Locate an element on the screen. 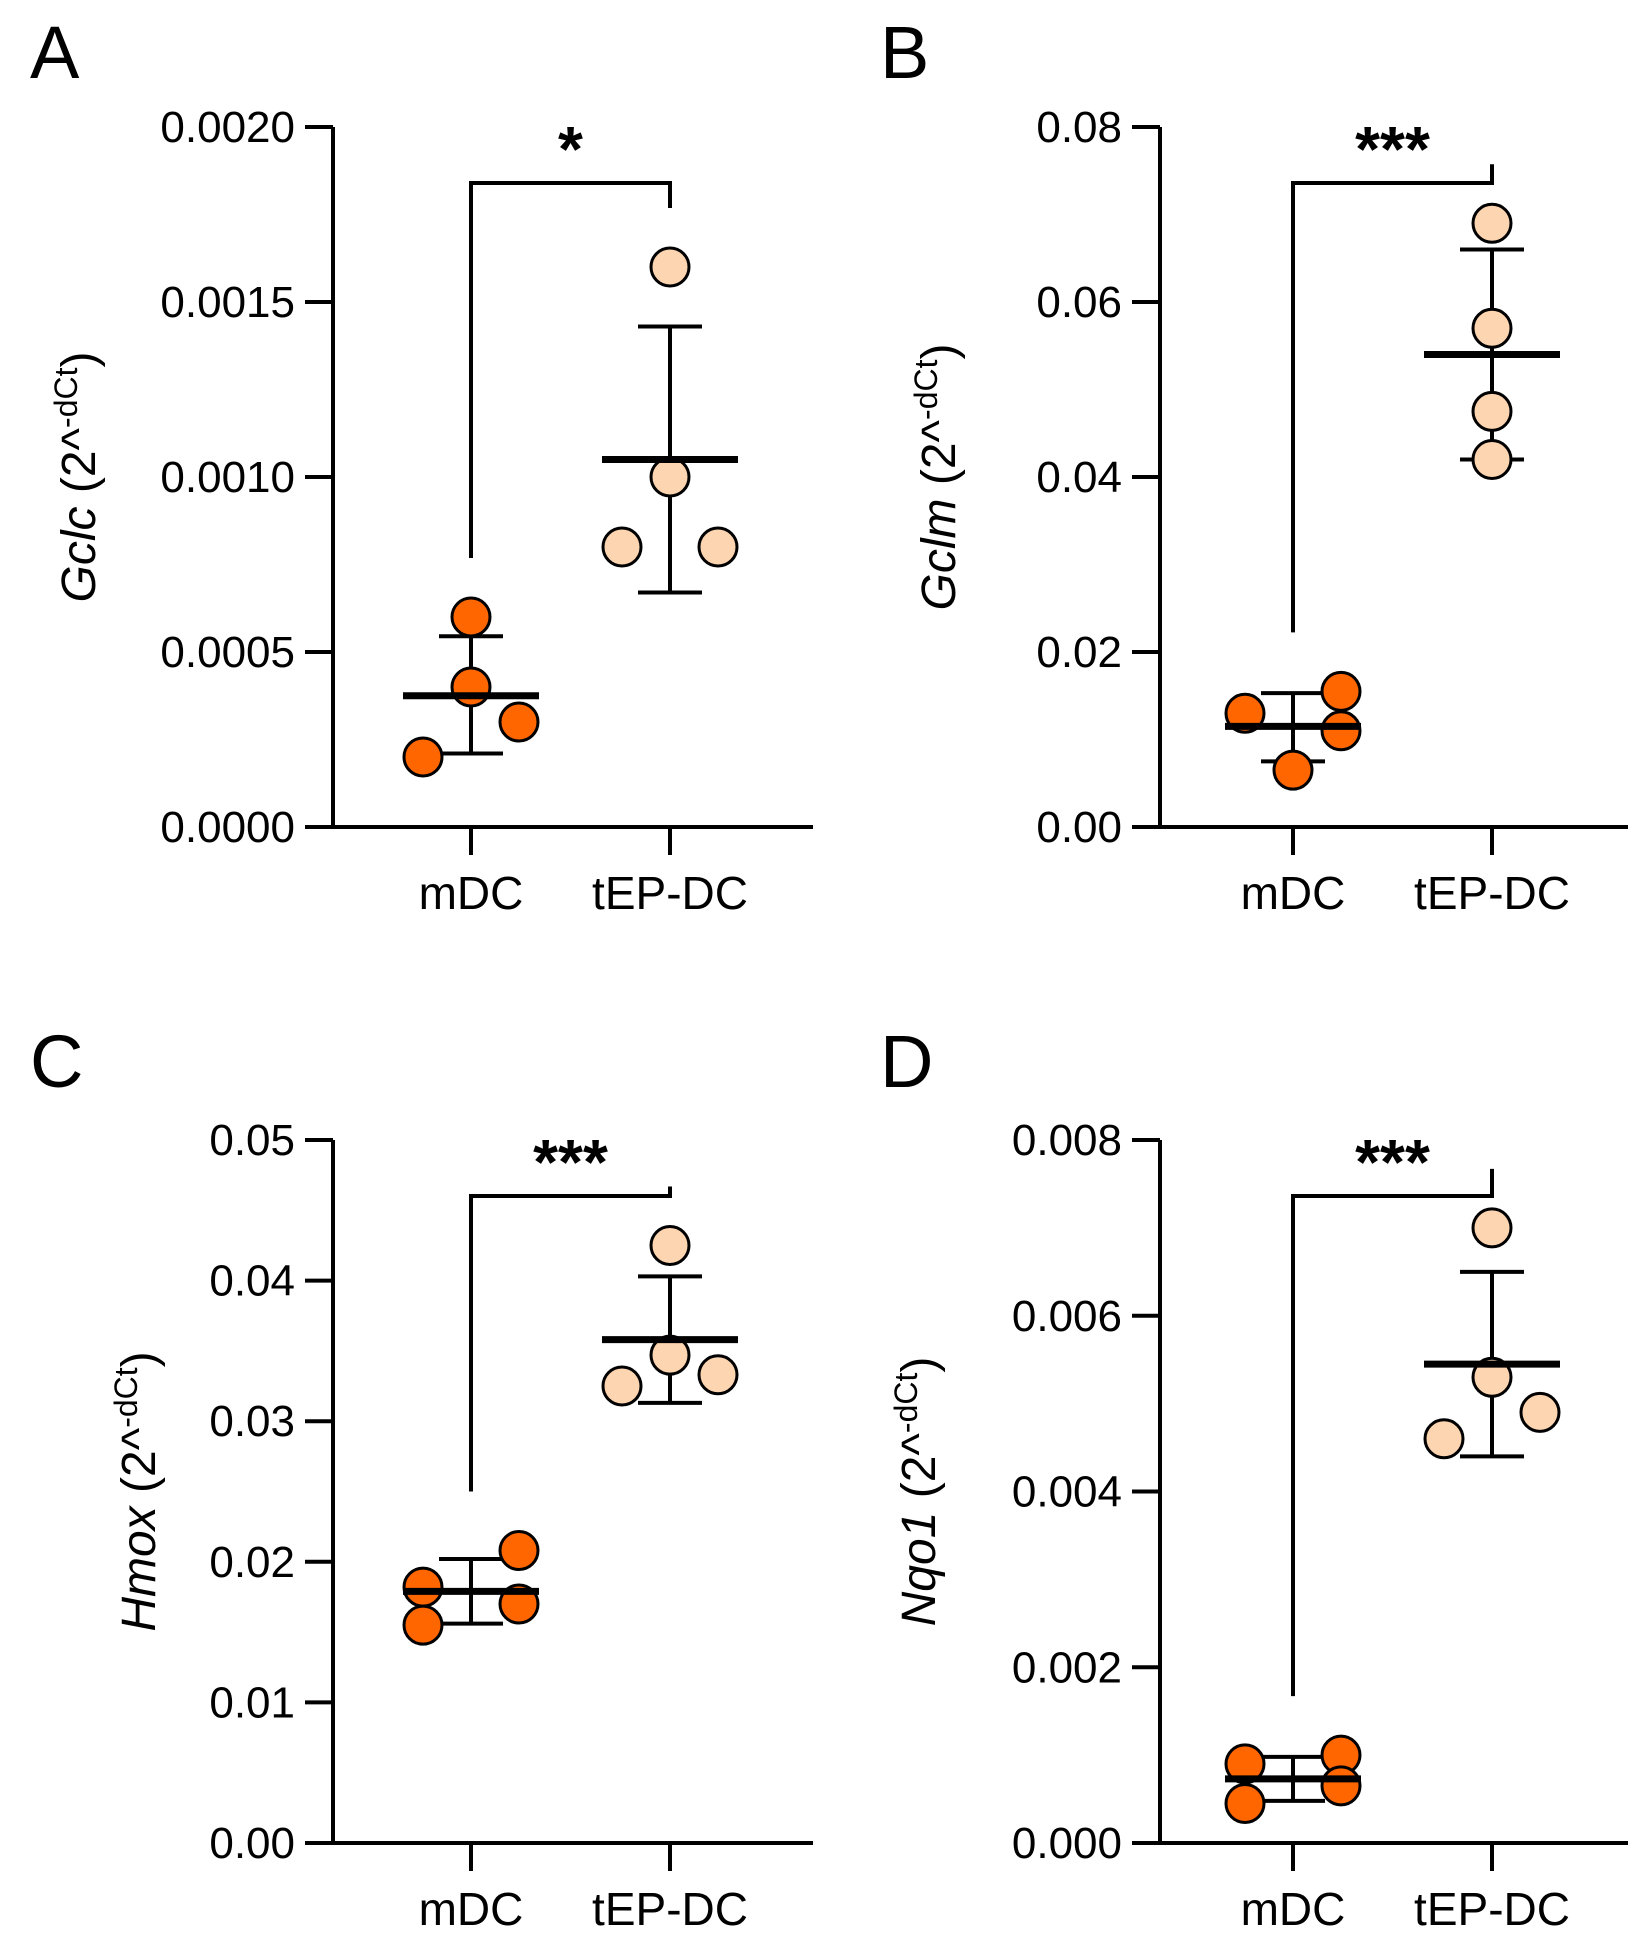 The image size is (1643, 1937). y-tick-label: 0.03 is located at coordinates (252, 1421).